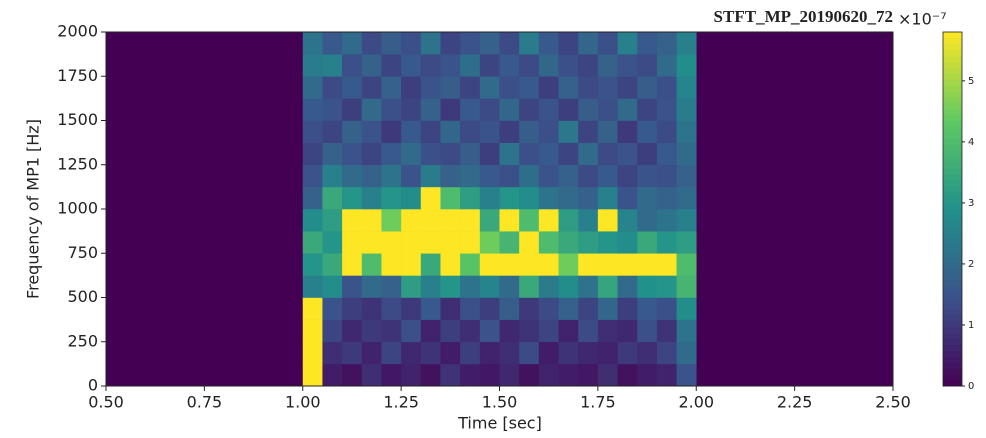  Describe the element at coordinates (500, 402) in the screenshot. I see `x-tick-label: 1.50` at that location.